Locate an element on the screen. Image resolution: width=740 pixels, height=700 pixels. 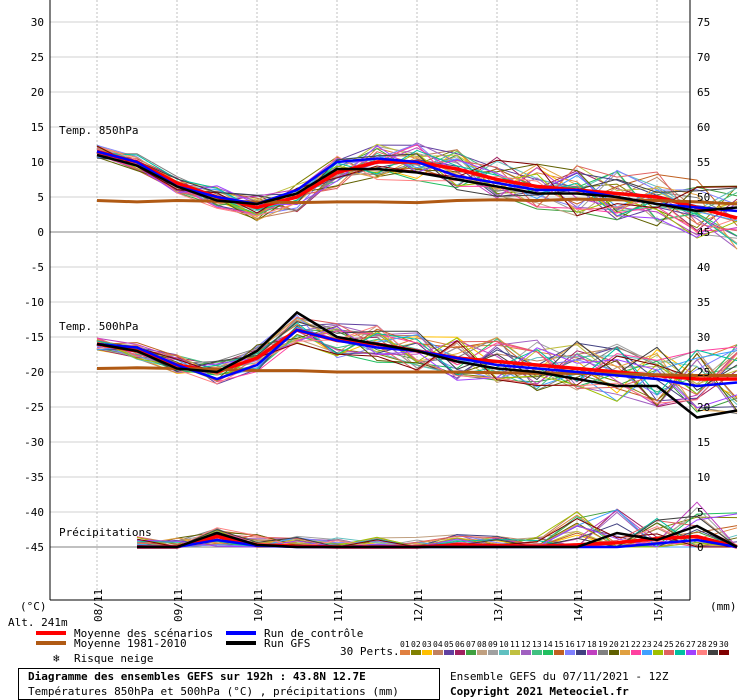
run-info: Ensemble GEFS du 07/11/2021 - 12Z is located at coordinates (559, 676).